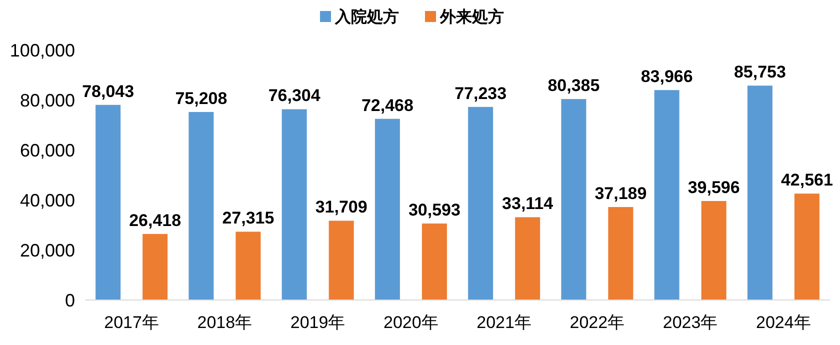 Image resolution: width=840 pixels, height=345 pixels. What do you see at coordinates (69, 300) in the screenshot?
I see `y-tick-label: 0` at bounding box center [69, 300].